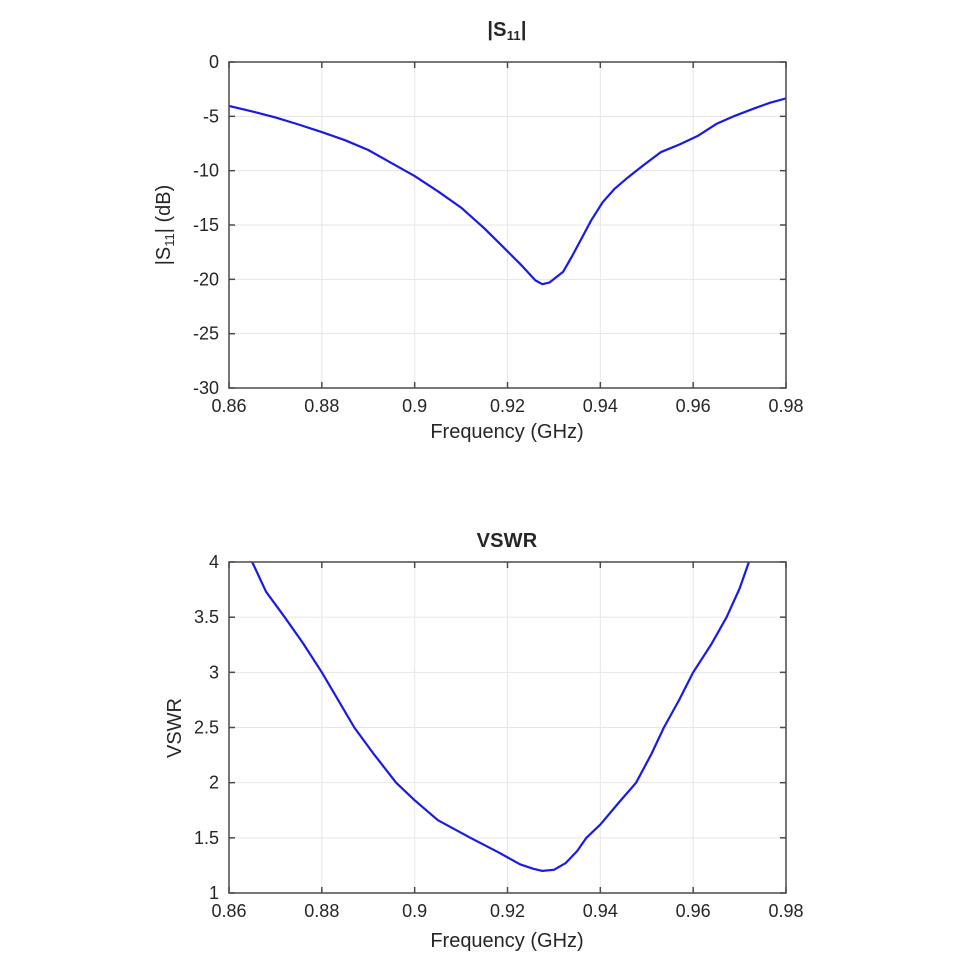  I want to click on vswr-chart-title: VSWR, so click(507, 542).